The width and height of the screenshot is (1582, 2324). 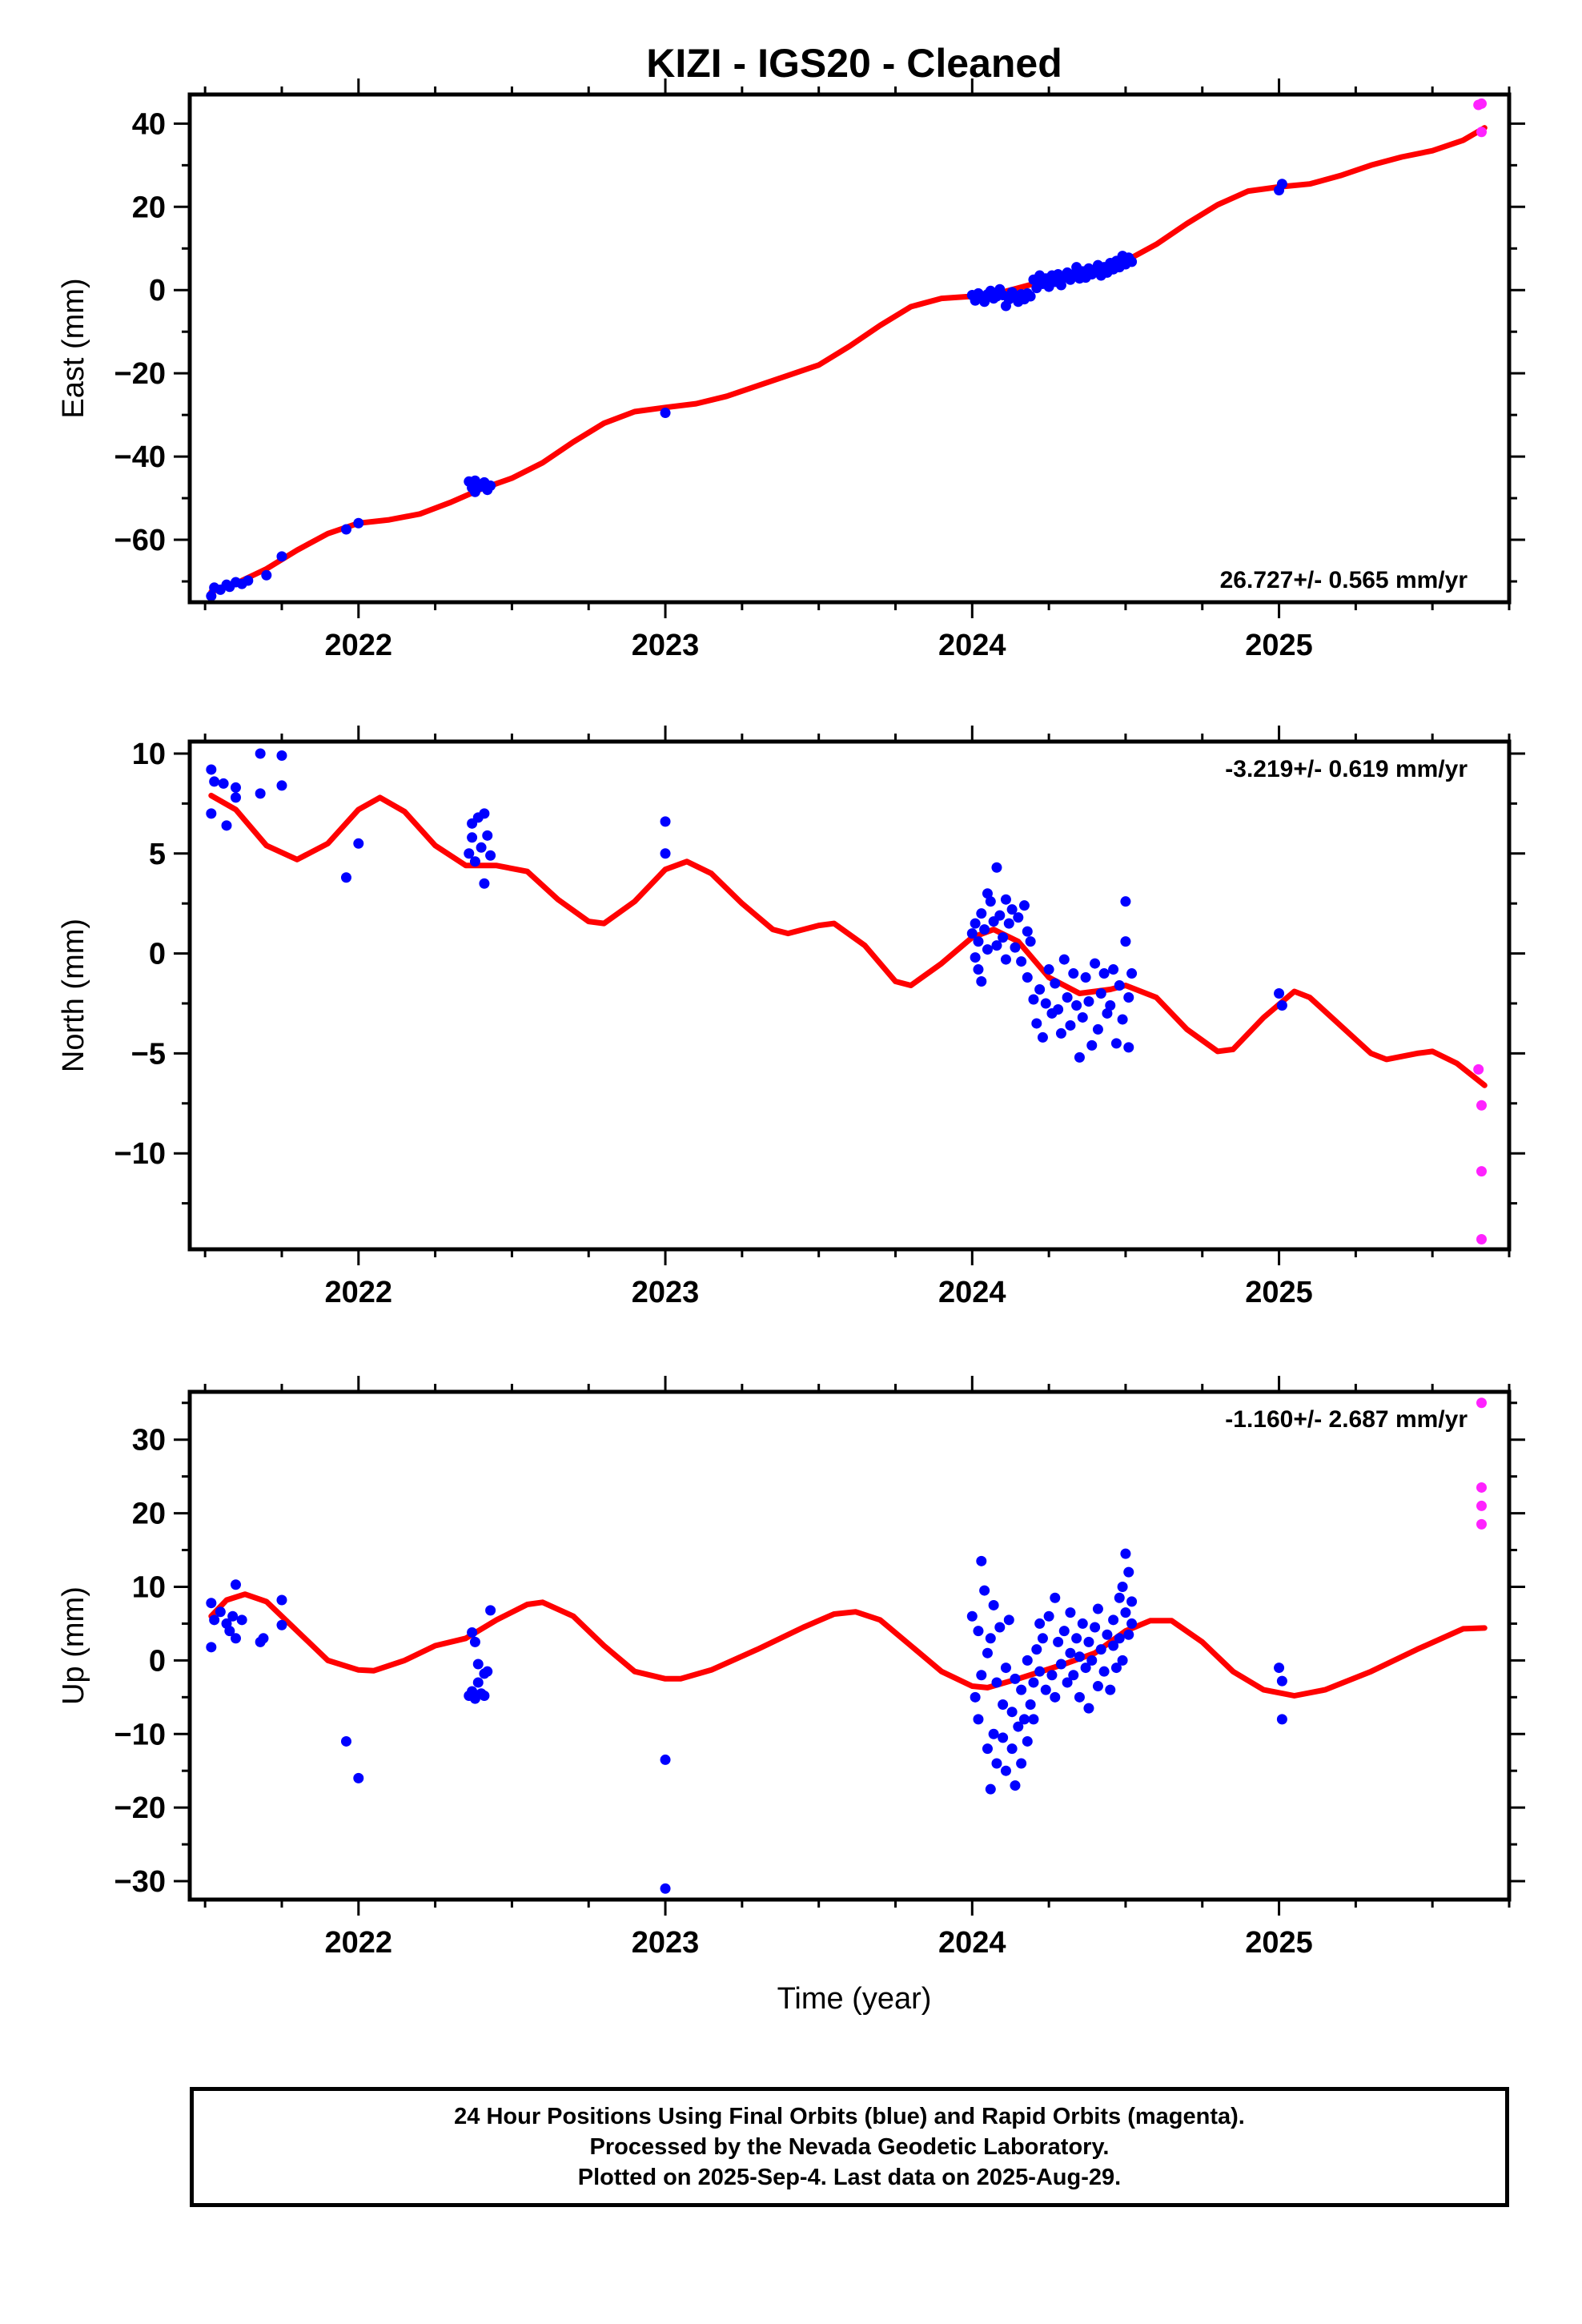 What do you see at coordinates (359, 1292) in the screenshot?
I see `north-x-tick-label: 2022` at bounding box center [359, 1292].